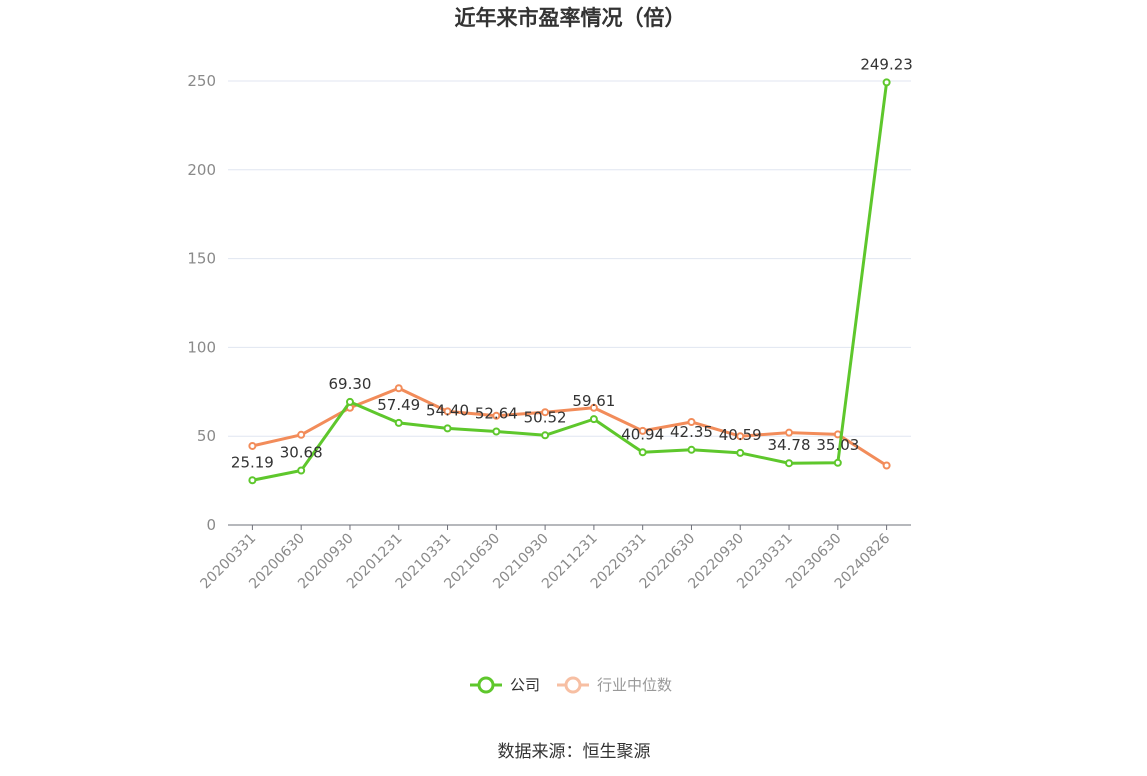  Describe the element at coordinates (525, 685) in the screenshot. I see `legend-label-company: 公司` at that location.